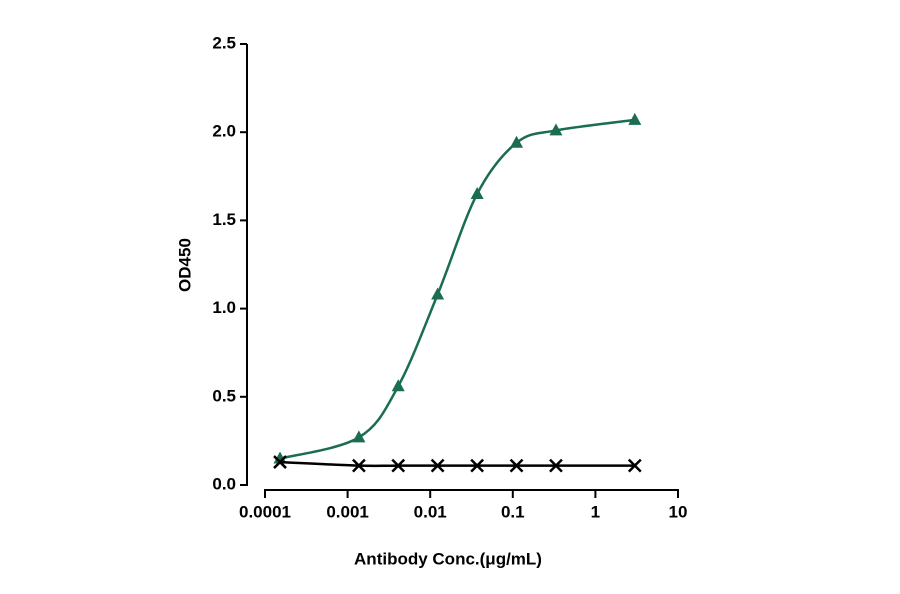 This screenshot has width=900, height=594. I want to click on x-tick-label: 0.1, so click(513, 511).